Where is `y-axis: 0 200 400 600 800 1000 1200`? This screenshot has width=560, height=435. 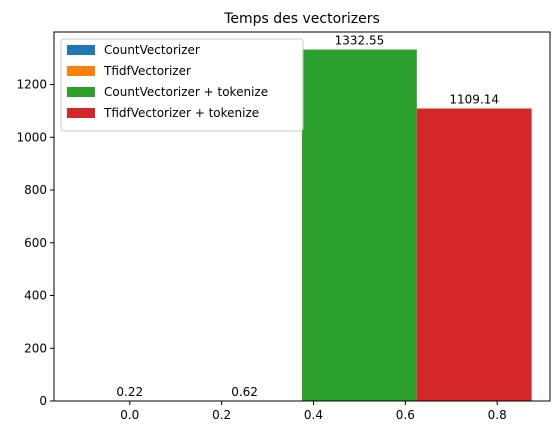 y-axis: 0 200 400 600 800 1000 1200 is located at coordinates (35, 243).